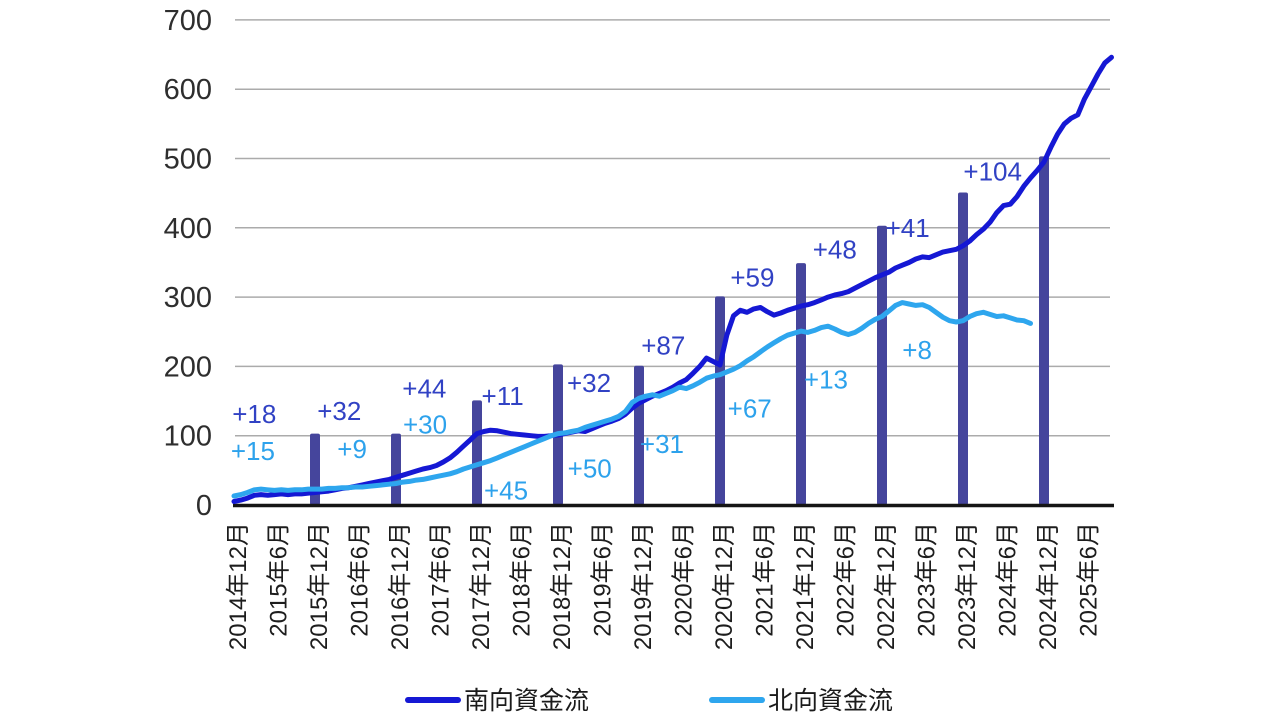 Image resolution: width=1280 pixels, height=720 pixels. What do you see at coordinates (503, 396) in the screenshot?
I see `annotation-annual-flow: +11` at bounding box center [503, 396].